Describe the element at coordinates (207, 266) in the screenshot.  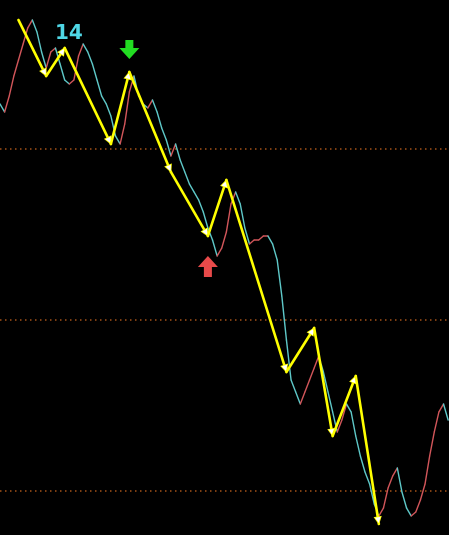
I see `buy-signal-arrow` at that location.